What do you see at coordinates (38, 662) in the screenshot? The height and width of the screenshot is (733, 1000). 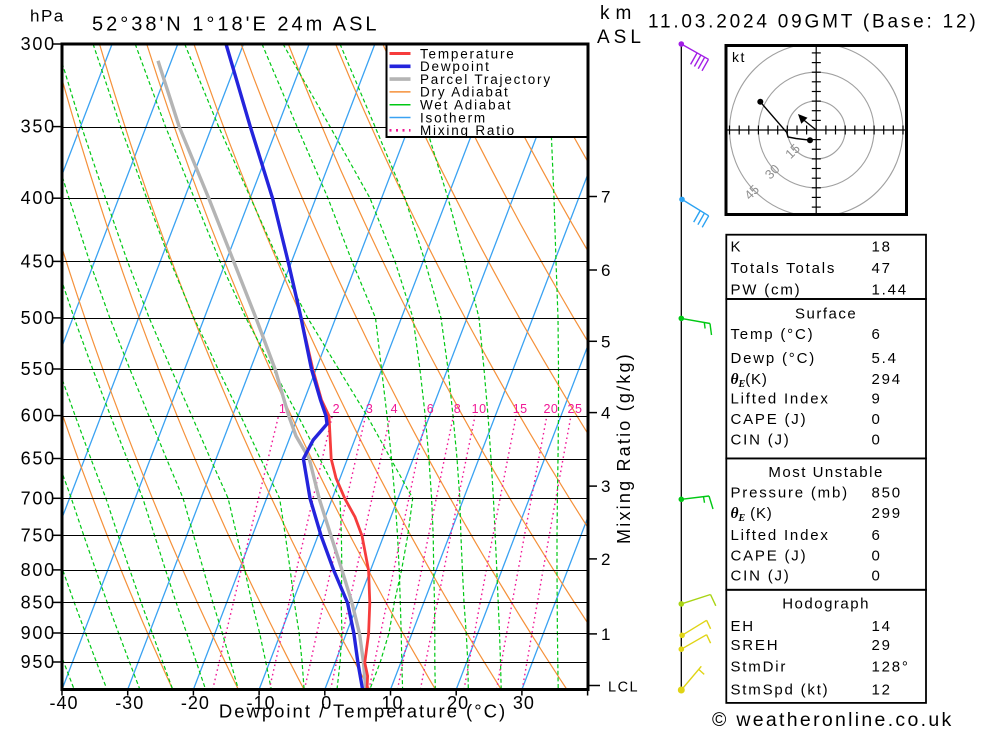 I see `svg-text: 950` at bounding box center [38, 662].